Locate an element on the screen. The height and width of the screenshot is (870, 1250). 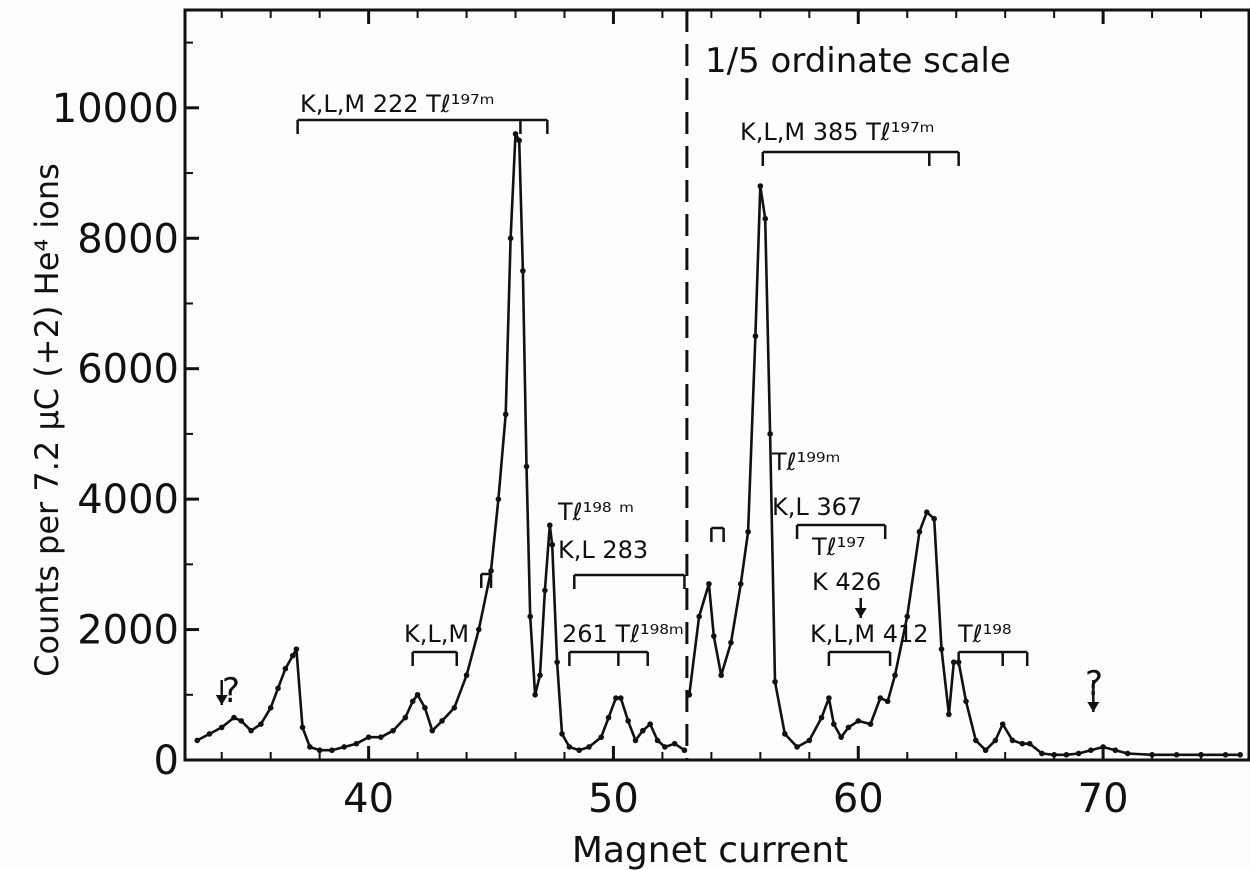
scale-note: 1/5 ordinate scale is located at coordinates (858, 61).